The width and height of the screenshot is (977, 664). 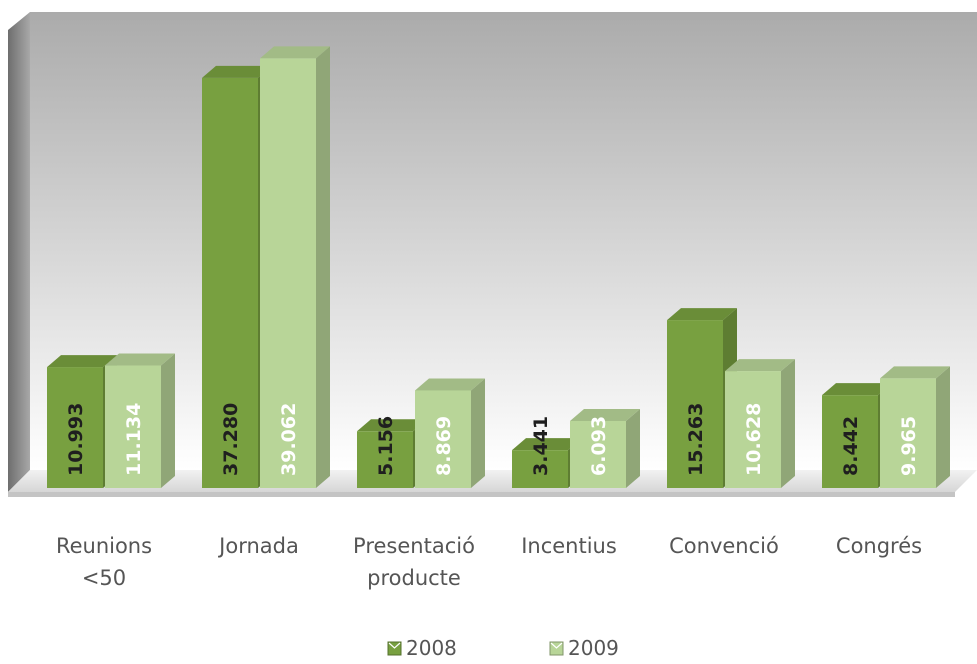 What do you see at coordinates (541, 446) in the screenshot?
I see `value-label-2008-3: 3.441` at bounding box center [541, 446].